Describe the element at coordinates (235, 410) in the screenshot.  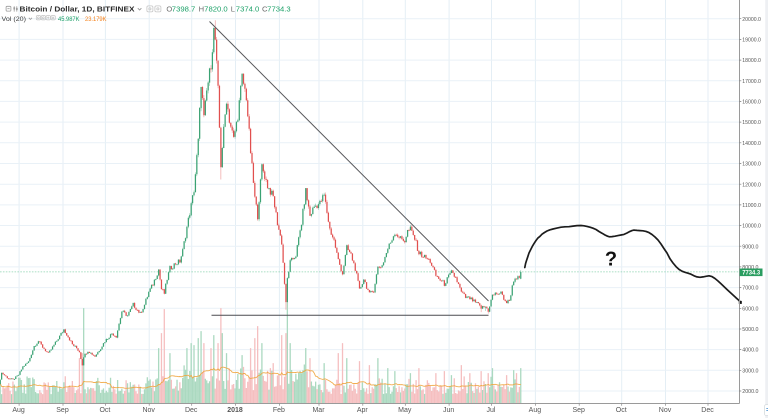
I see `svg-text: 2018` at that location.